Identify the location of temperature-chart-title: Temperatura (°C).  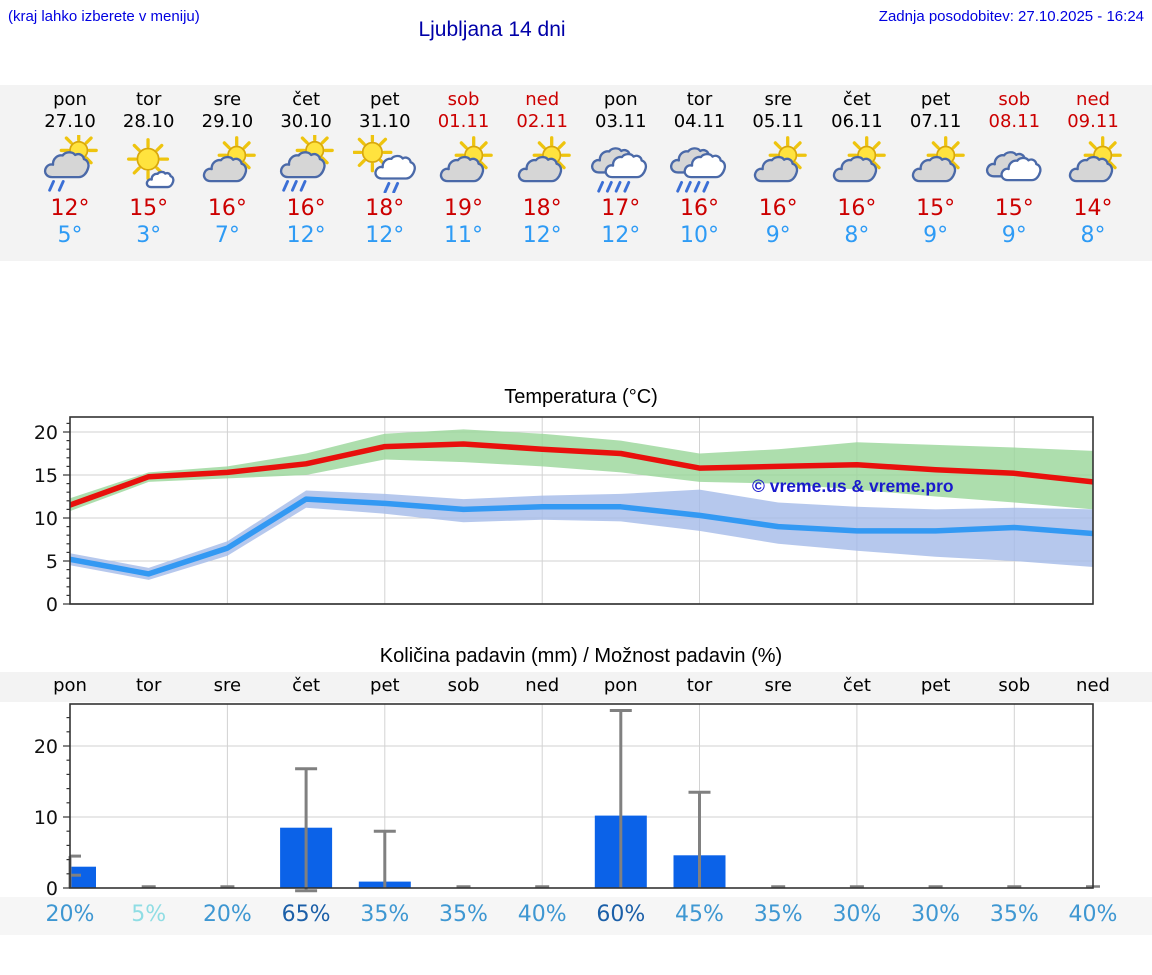
(581, 397).